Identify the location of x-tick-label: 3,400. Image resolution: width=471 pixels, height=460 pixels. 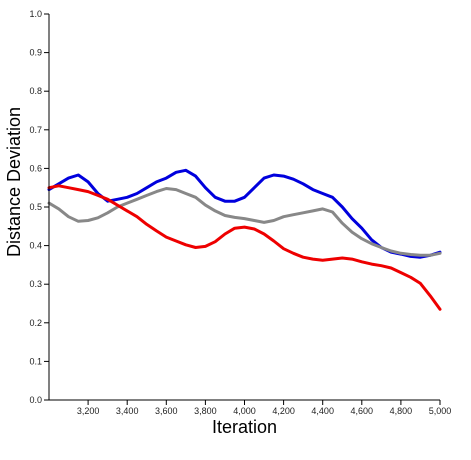
(127, 411).